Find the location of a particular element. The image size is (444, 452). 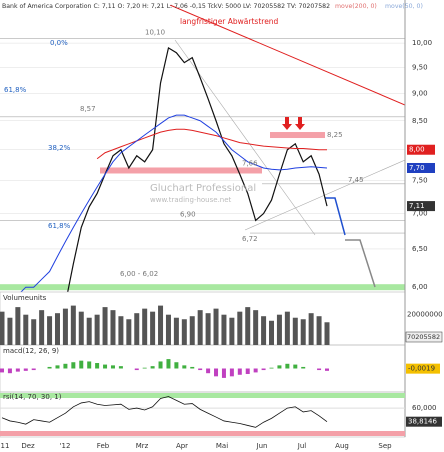

level-label: 6,90 is located at coordinates (188, 214).